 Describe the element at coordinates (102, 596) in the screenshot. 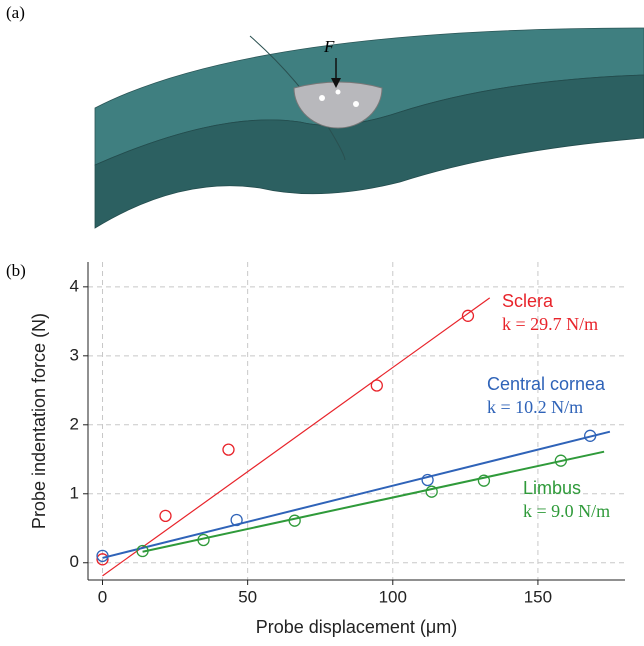

I see `x-tick-label: 0` at that location.